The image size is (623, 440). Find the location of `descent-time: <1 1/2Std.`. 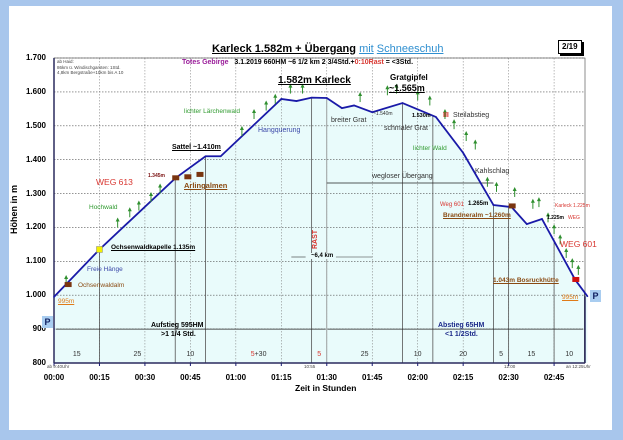

descent-time: <1 1/2Std. is located at coordinates (461, 334).